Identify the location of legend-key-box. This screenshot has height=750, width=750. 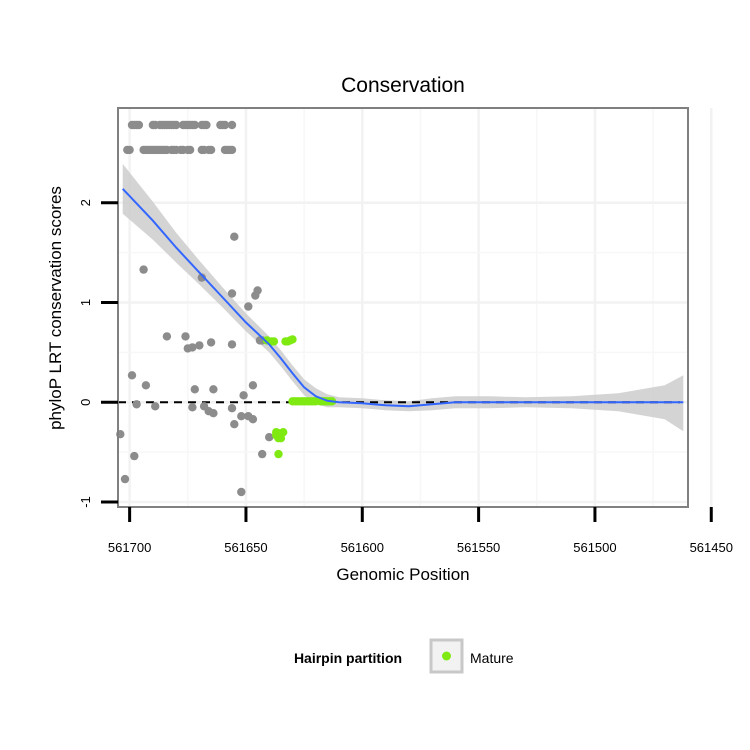
(446, 656).